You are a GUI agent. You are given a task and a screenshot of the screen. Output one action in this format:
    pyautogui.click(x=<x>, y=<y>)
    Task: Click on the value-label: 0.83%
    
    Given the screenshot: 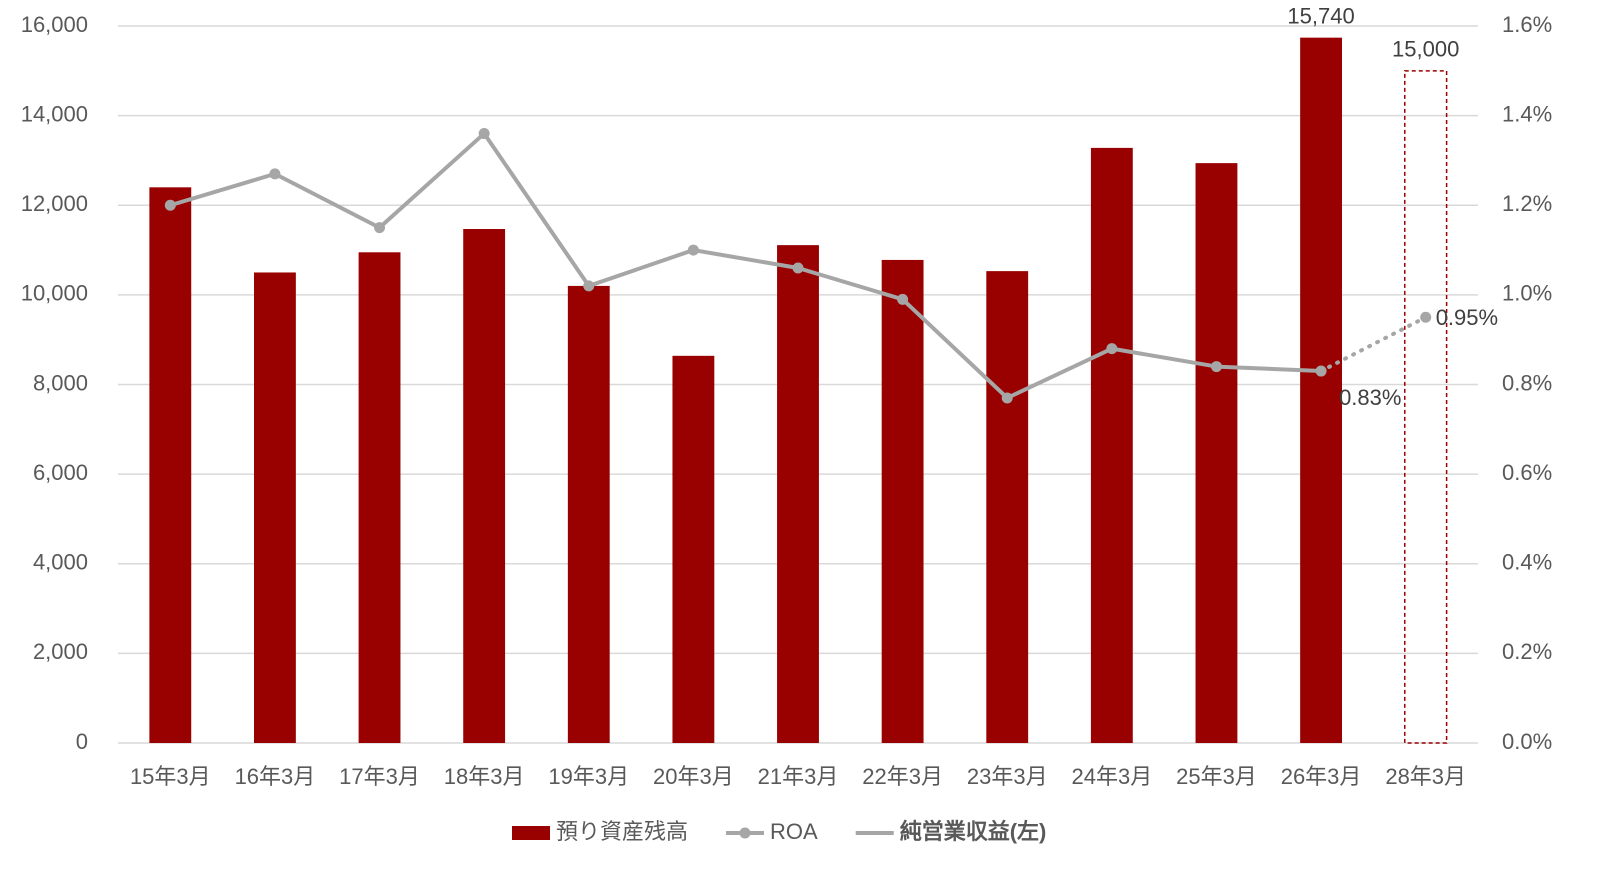 What is the action you would take?
    pyautogui.click(x=1370, y=397)
    